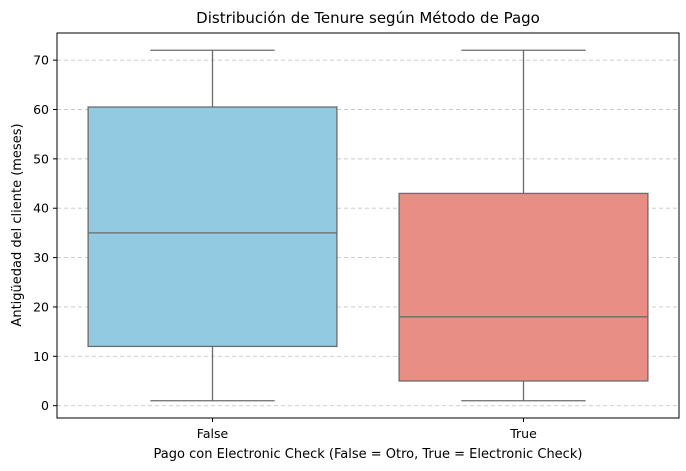 This screenshot has width=686, height=471. Describe the element at coordinates (523, 287) in the screenshot. I see `iqr-box` at that location.